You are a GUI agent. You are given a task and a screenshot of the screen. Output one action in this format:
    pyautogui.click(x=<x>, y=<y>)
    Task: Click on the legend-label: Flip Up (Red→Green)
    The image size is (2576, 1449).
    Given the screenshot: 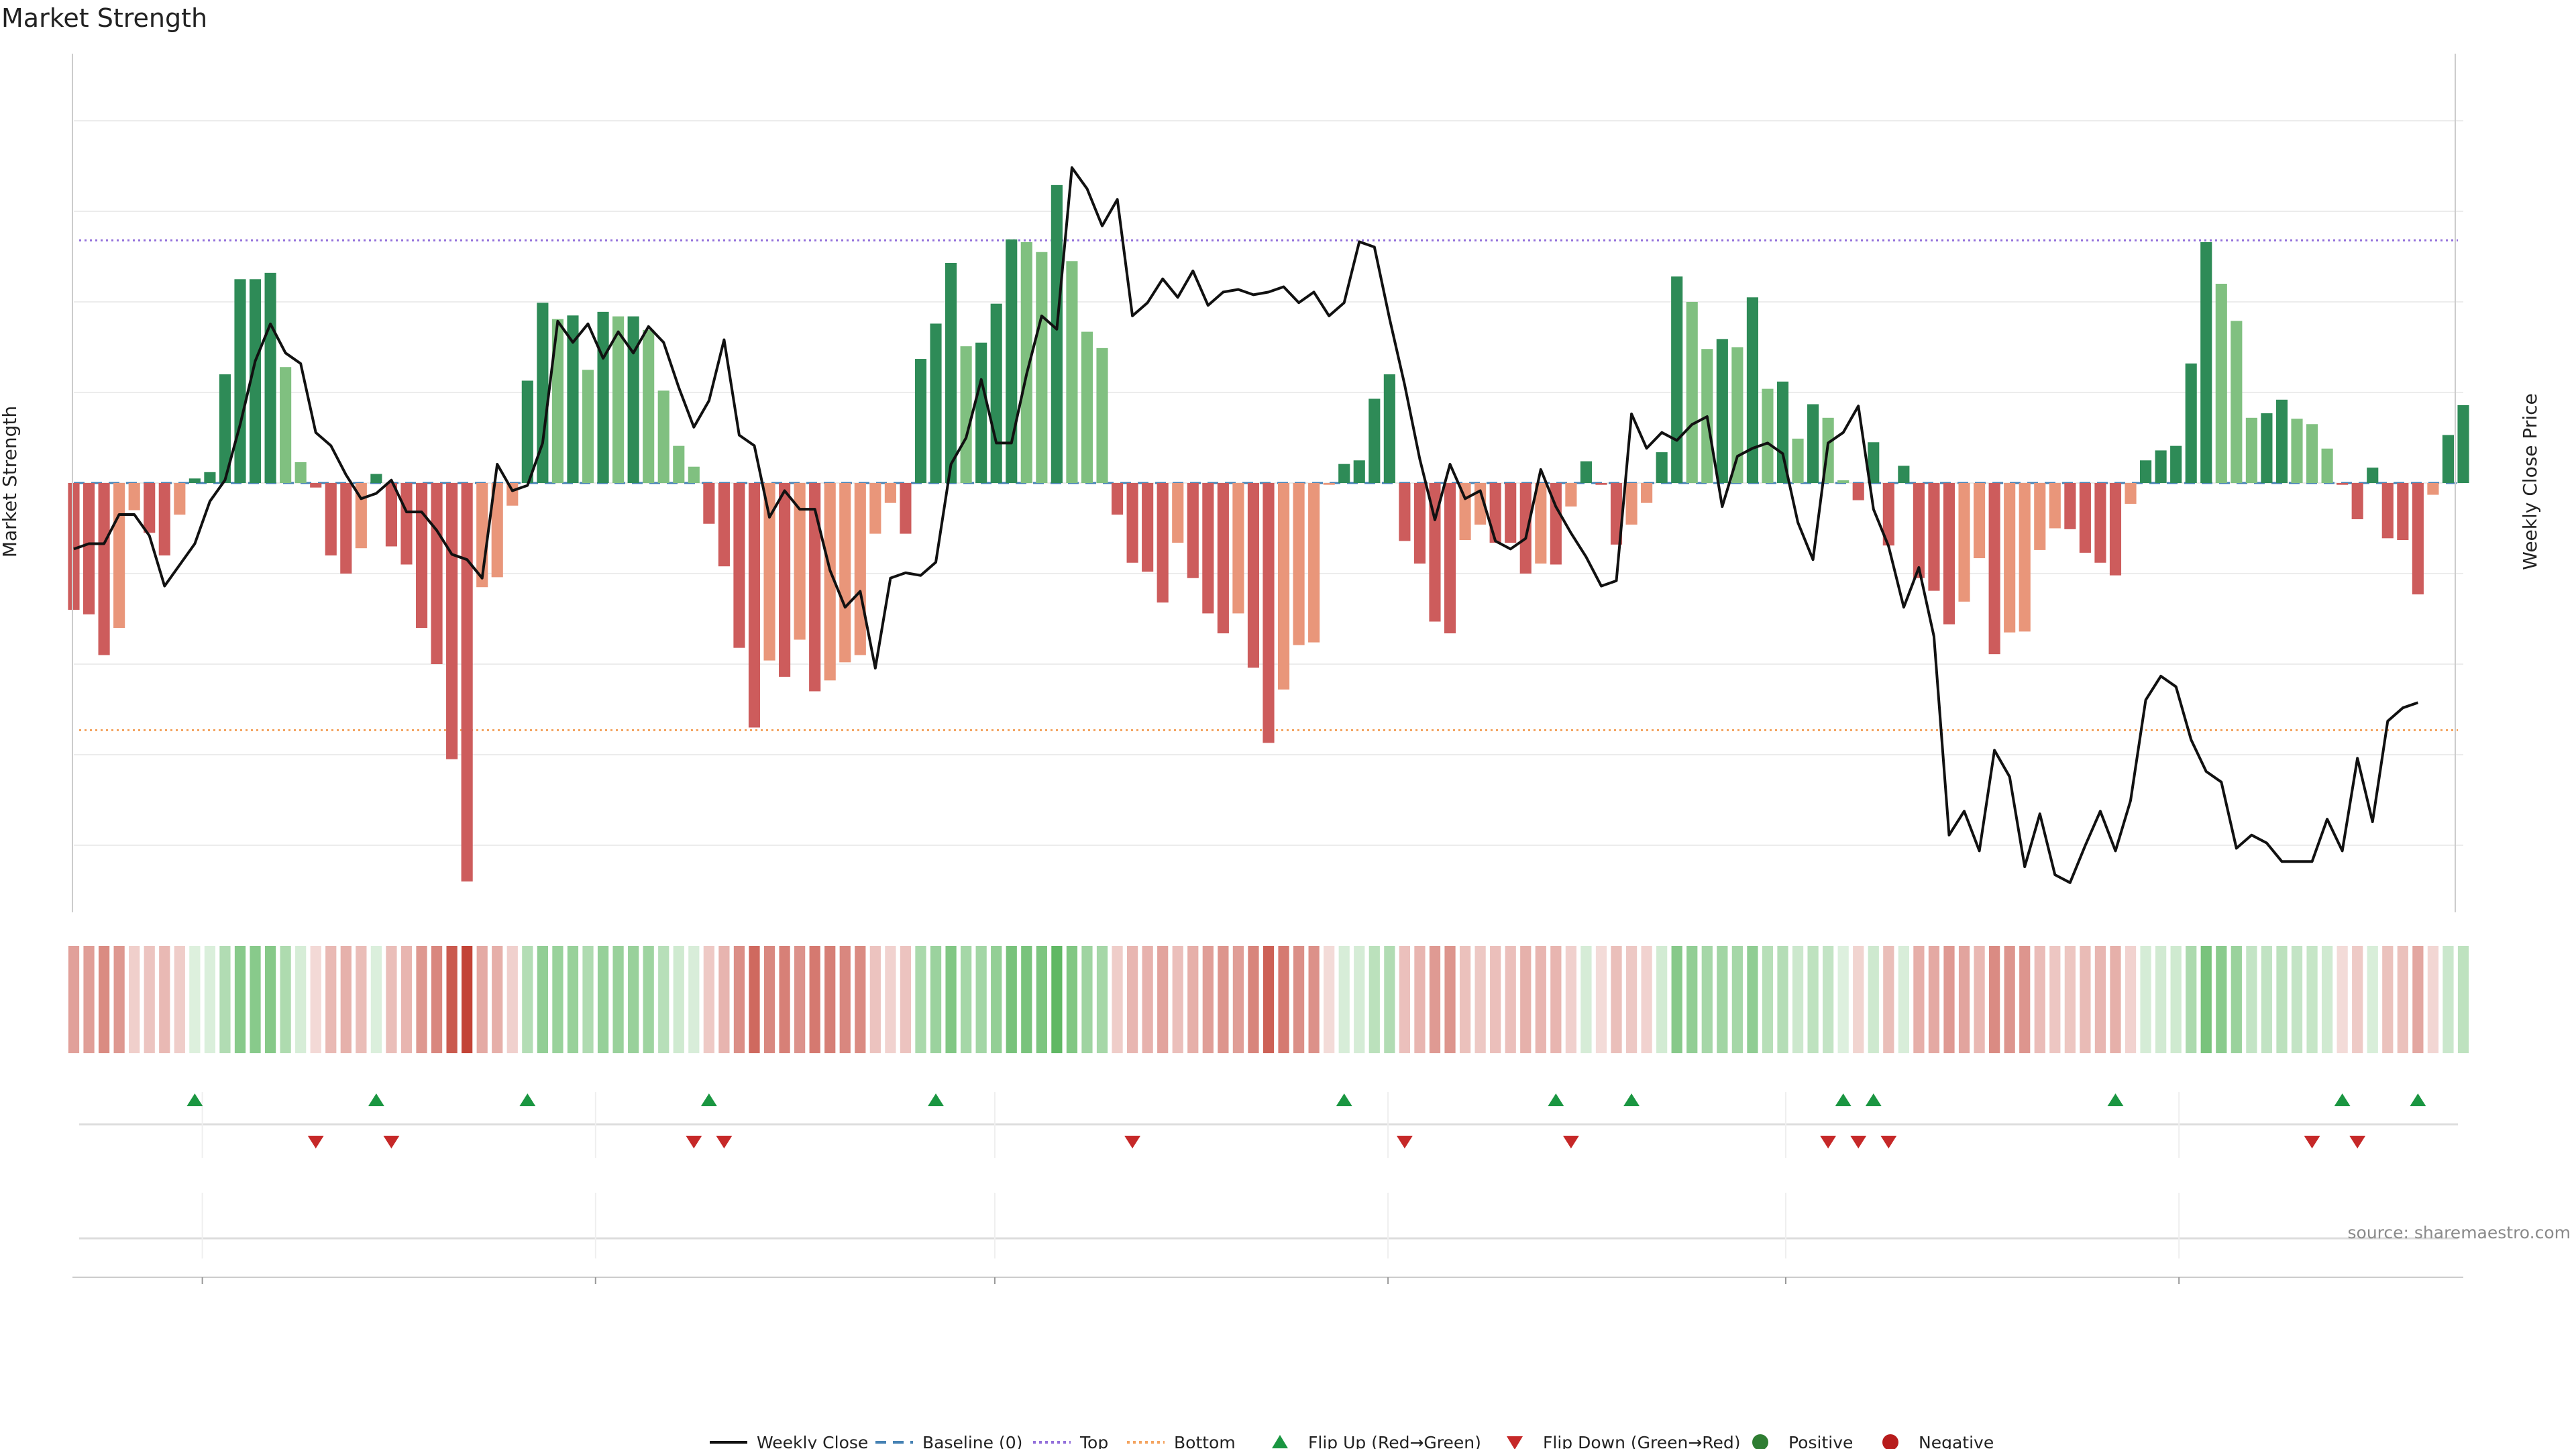 What is the action you would take?
    pyautogui.click(x=1394, y=1441)
    